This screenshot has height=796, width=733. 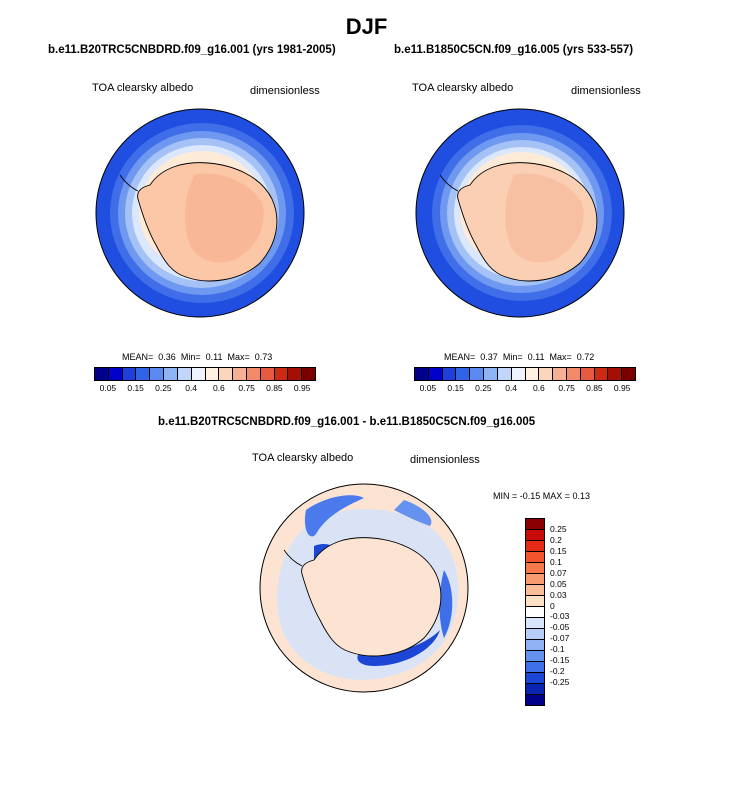 What do you see at coordinates (445, 460) in the screenshot?
I see `diff-units-label: dimensionless` at bounding box center [445, 460].